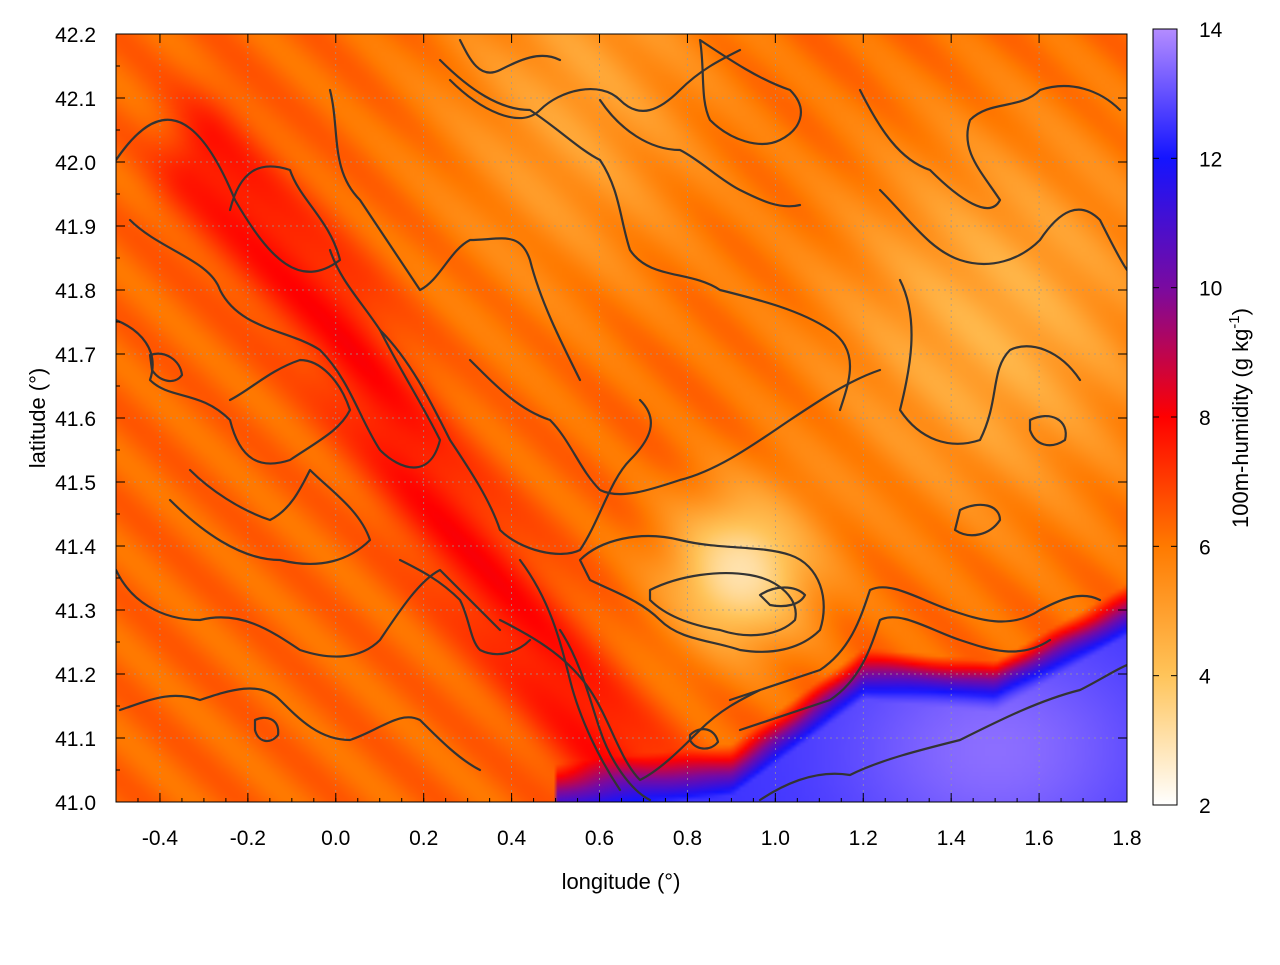 This screenshot has height=965, width=1280. Describe the element at coordinates (1240, 428) in the screenshot. I see `colorbar-label-main: 100m-humidity (g kg` at that location.